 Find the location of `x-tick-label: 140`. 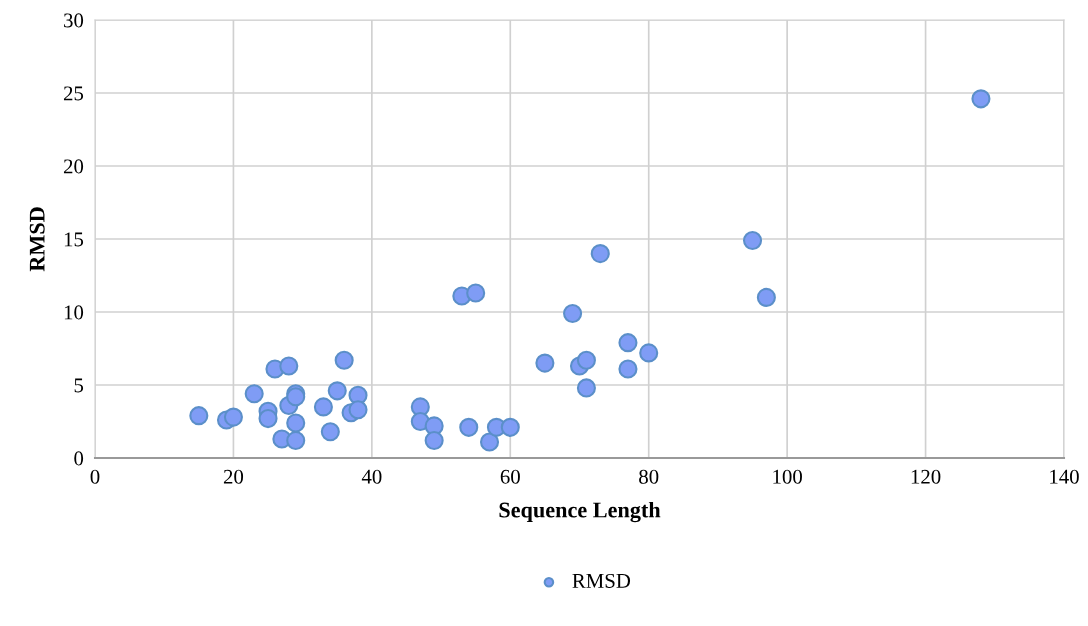

x-tick-label: 140 is located at coordinates (1064, 476).